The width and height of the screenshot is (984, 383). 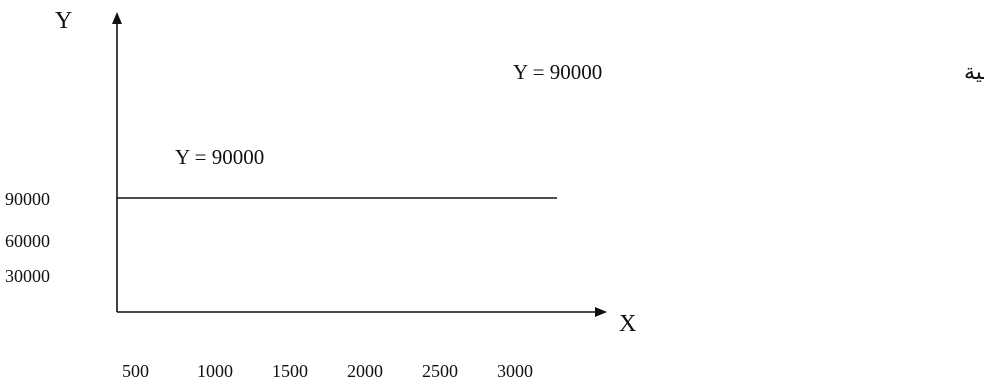 What do you see at coordinates (365, 371) in the screenshot?
I see `x-tick-label: 2000` at bounding box center [365, 371].